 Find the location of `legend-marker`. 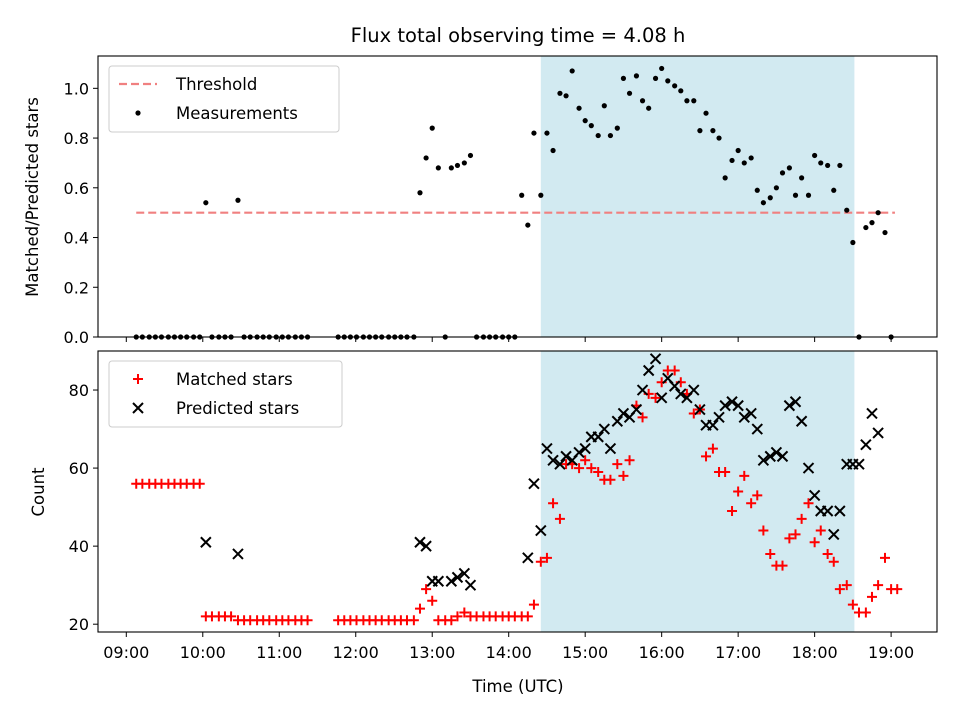

legend-marker is located at coordinates (138, 379).